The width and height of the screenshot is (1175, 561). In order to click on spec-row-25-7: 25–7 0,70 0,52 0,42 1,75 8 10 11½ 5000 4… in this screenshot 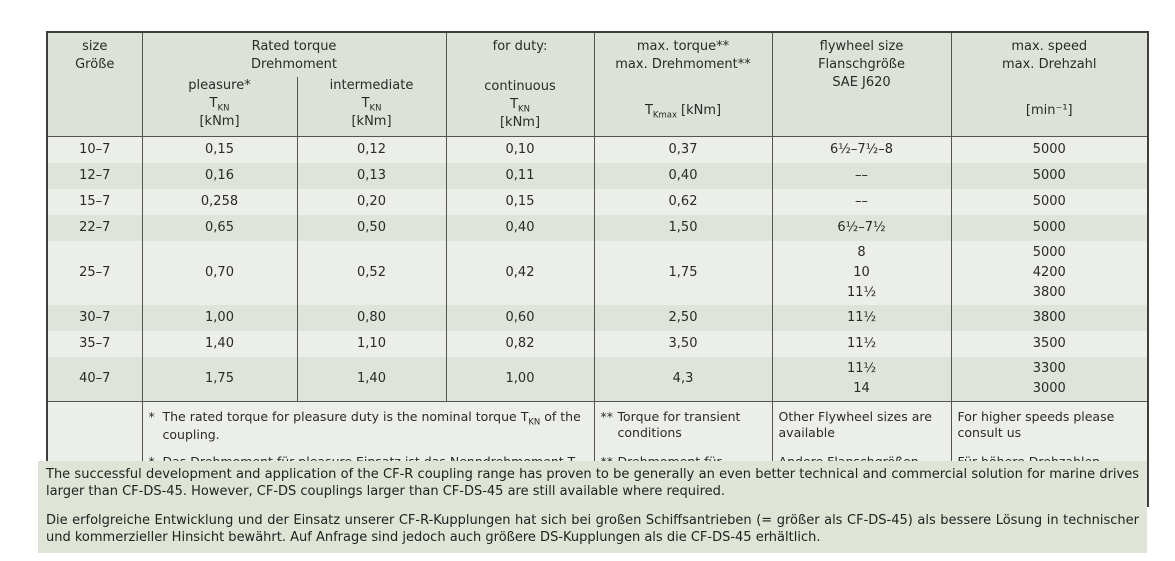, I will do `click(597, 272)`.